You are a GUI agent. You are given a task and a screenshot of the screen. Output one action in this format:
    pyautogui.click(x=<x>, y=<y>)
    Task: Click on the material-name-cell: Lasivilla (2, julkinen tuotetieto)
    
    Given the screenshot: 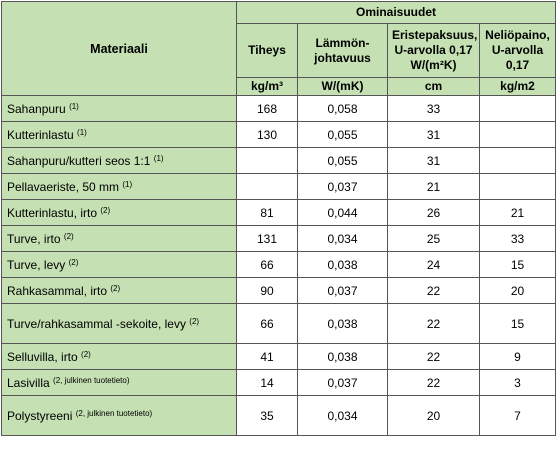 What is the action you would take?
    pyautogui.click(x=119, y=382)
    